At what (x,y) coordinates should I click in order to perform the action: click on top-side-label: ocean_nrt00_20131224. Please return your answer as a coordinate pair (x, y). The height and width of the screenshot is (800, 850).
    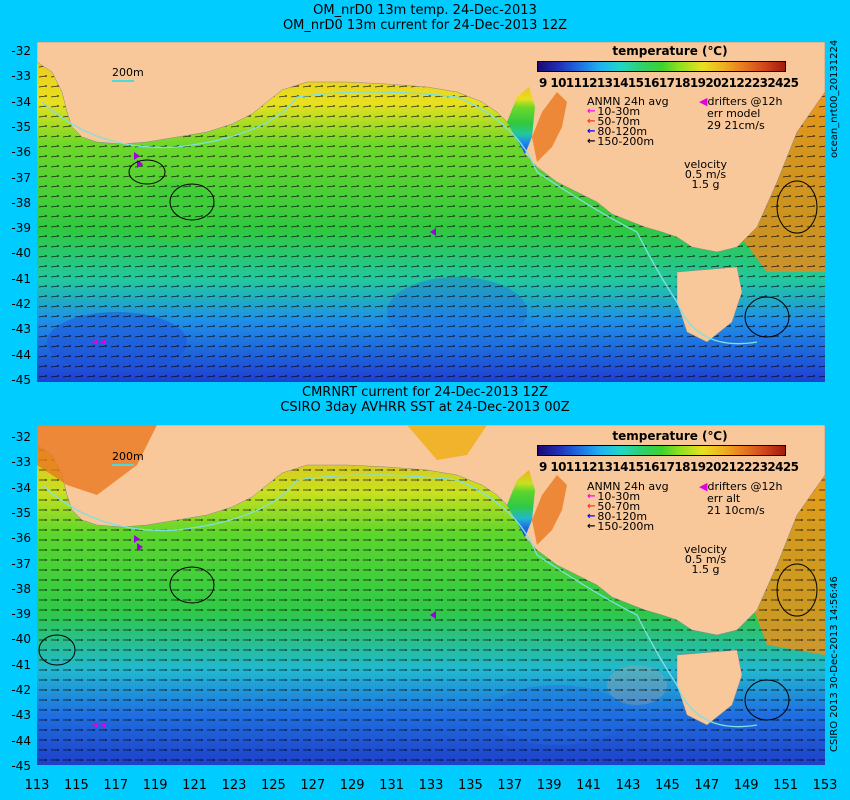
    Looking at the image, I should click on (834, 98).